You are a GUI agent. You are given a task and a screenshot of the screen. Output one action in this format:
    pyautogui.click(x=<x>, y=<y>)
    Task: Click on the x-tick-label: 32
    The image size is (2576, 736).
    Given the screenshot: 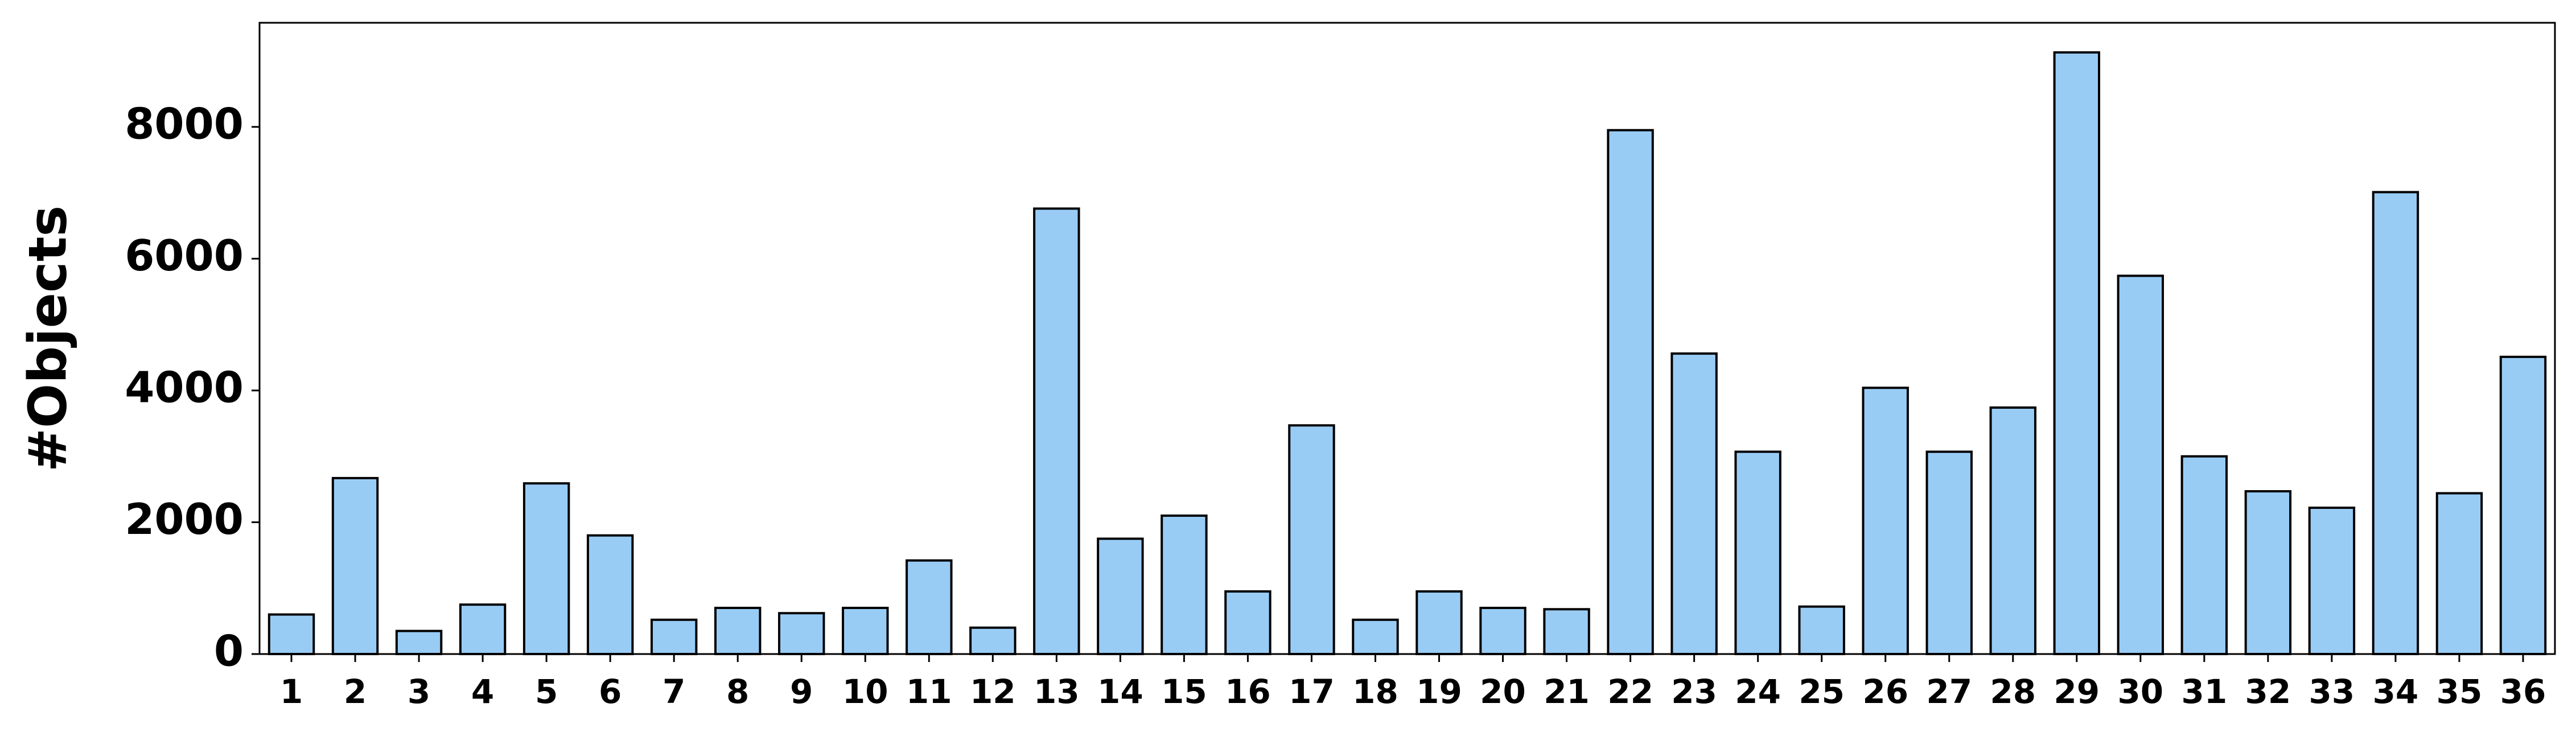 What is the action you would take?
    pyautogui.click(x=2268, y=691)
    